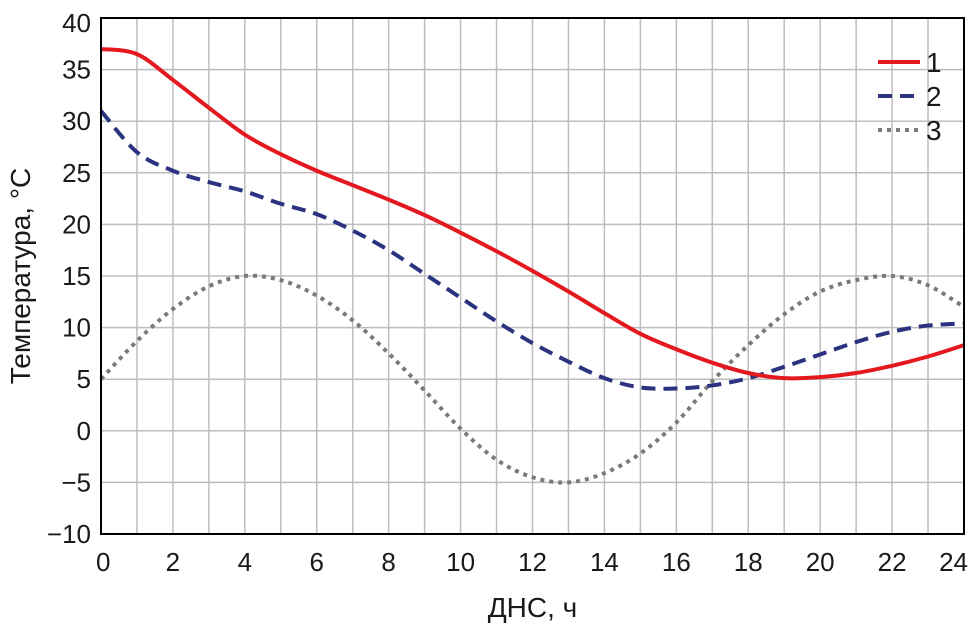 The image size is (980, 628). I want to click on y-tick-label: 30, so click(76, 121).